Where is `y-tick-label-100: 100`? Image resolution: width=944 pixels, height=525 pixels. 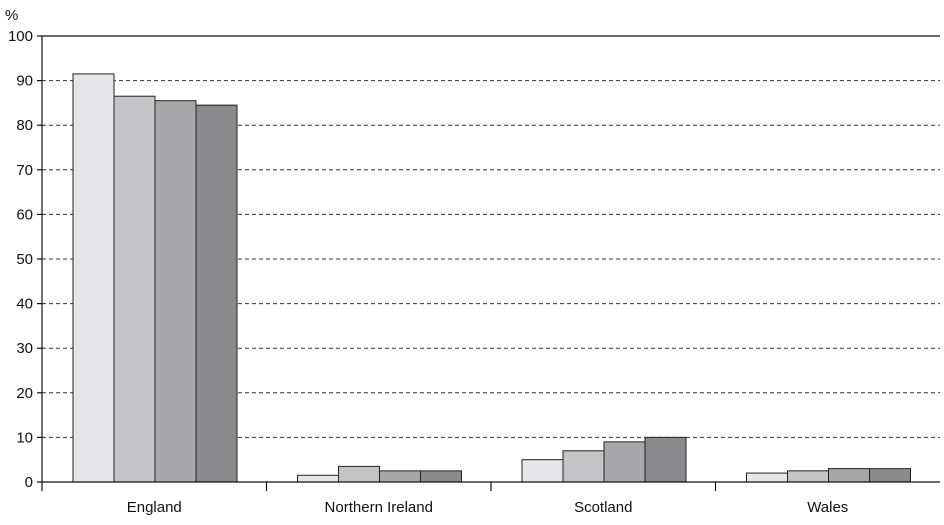
y-tick-label-100: 100 is located at coordinates (20, 36).